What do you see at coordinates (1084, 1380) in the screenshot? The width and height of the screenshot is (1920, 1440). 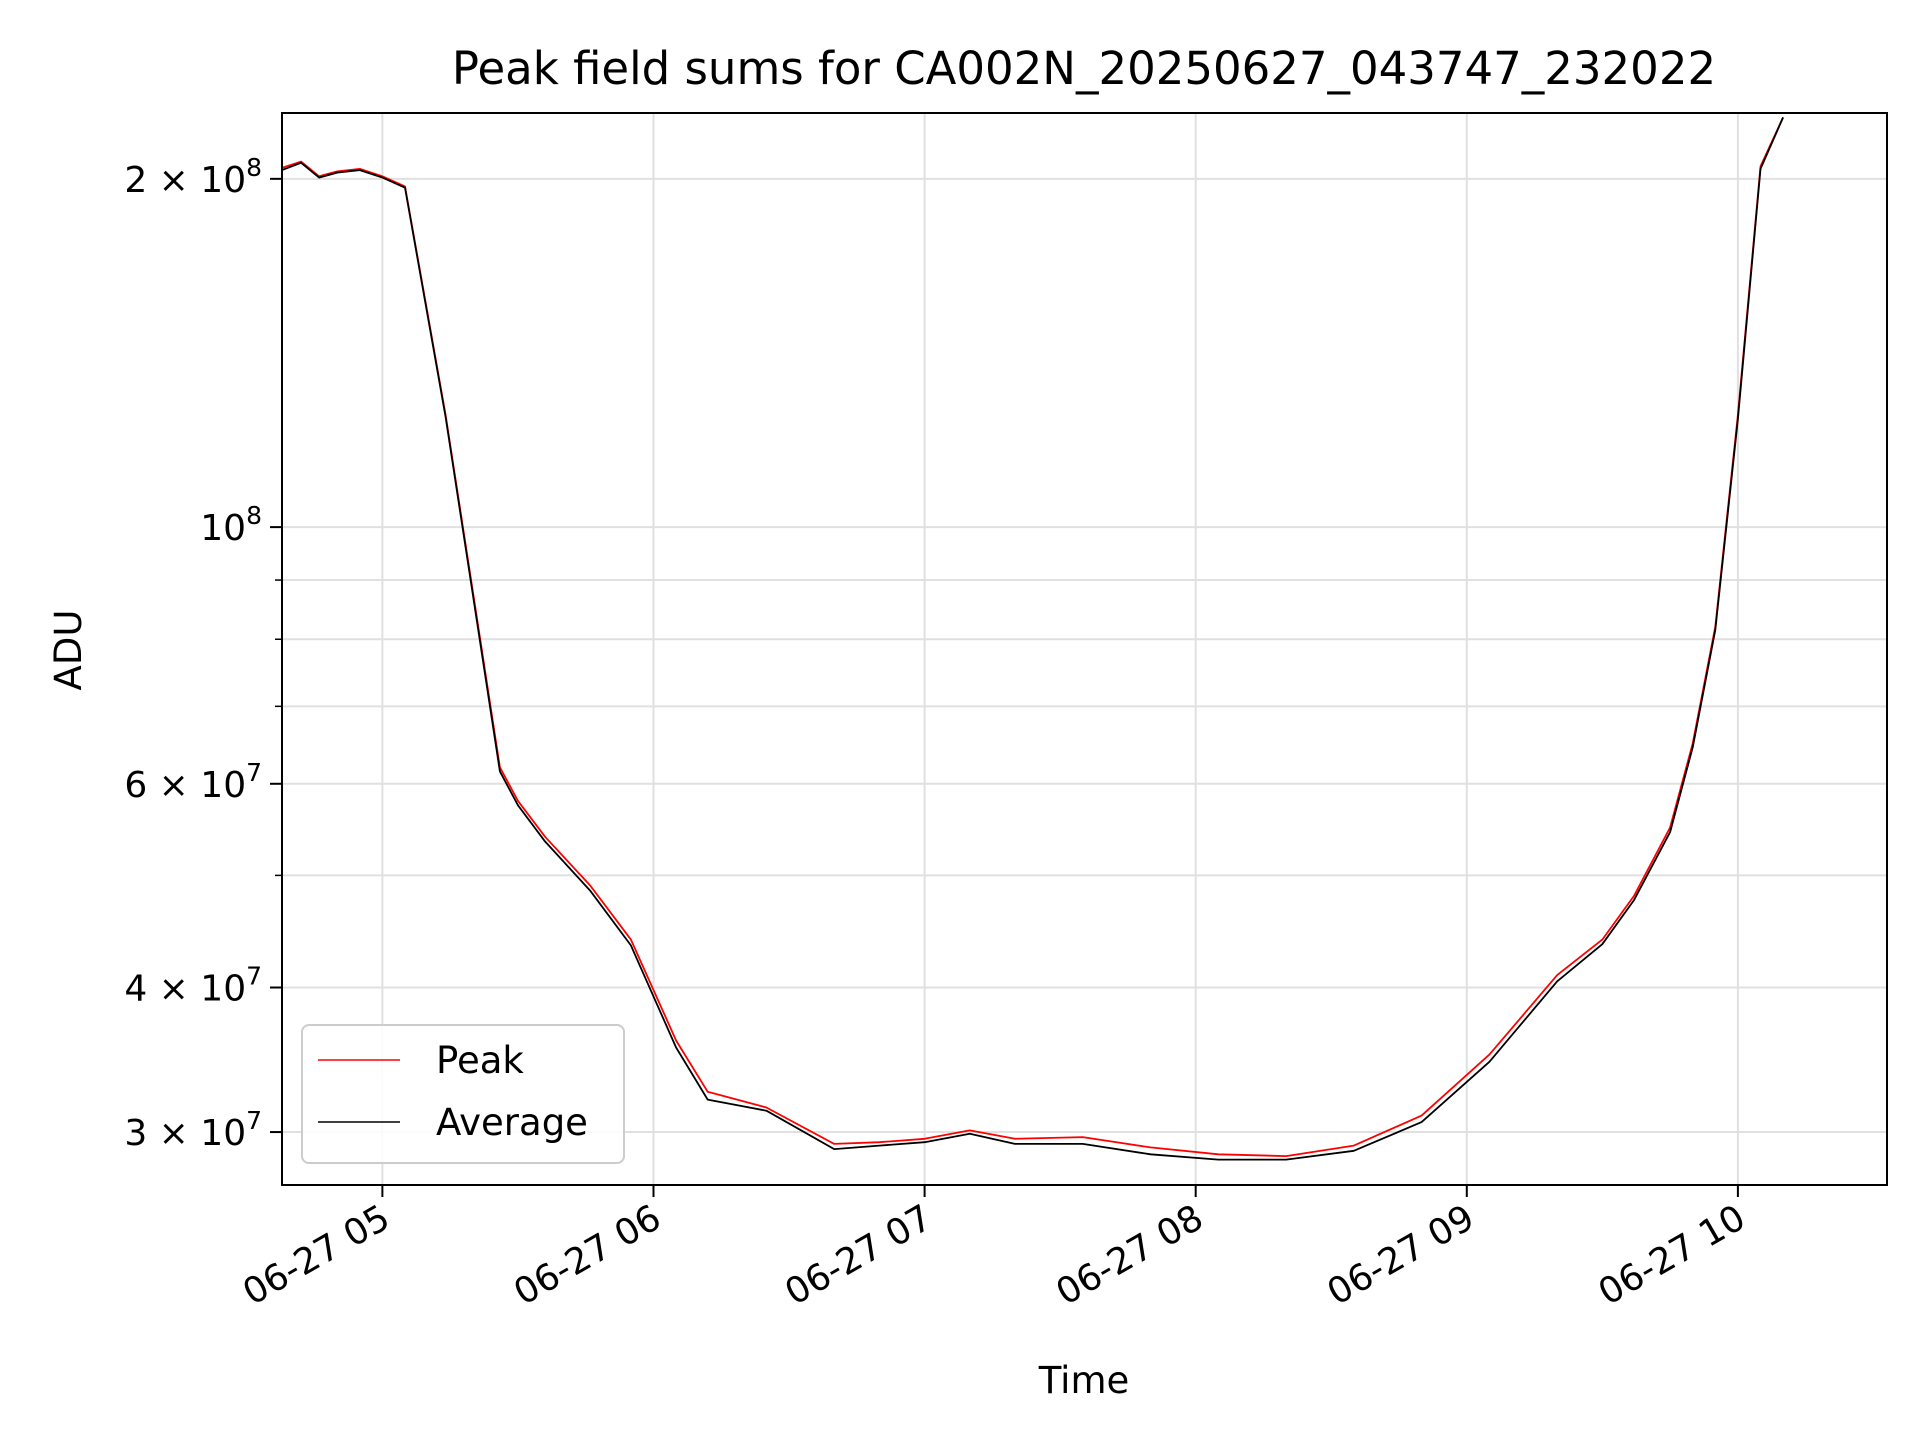 I see `x-axis-label: Time` at bounding box center [1084, 1380].